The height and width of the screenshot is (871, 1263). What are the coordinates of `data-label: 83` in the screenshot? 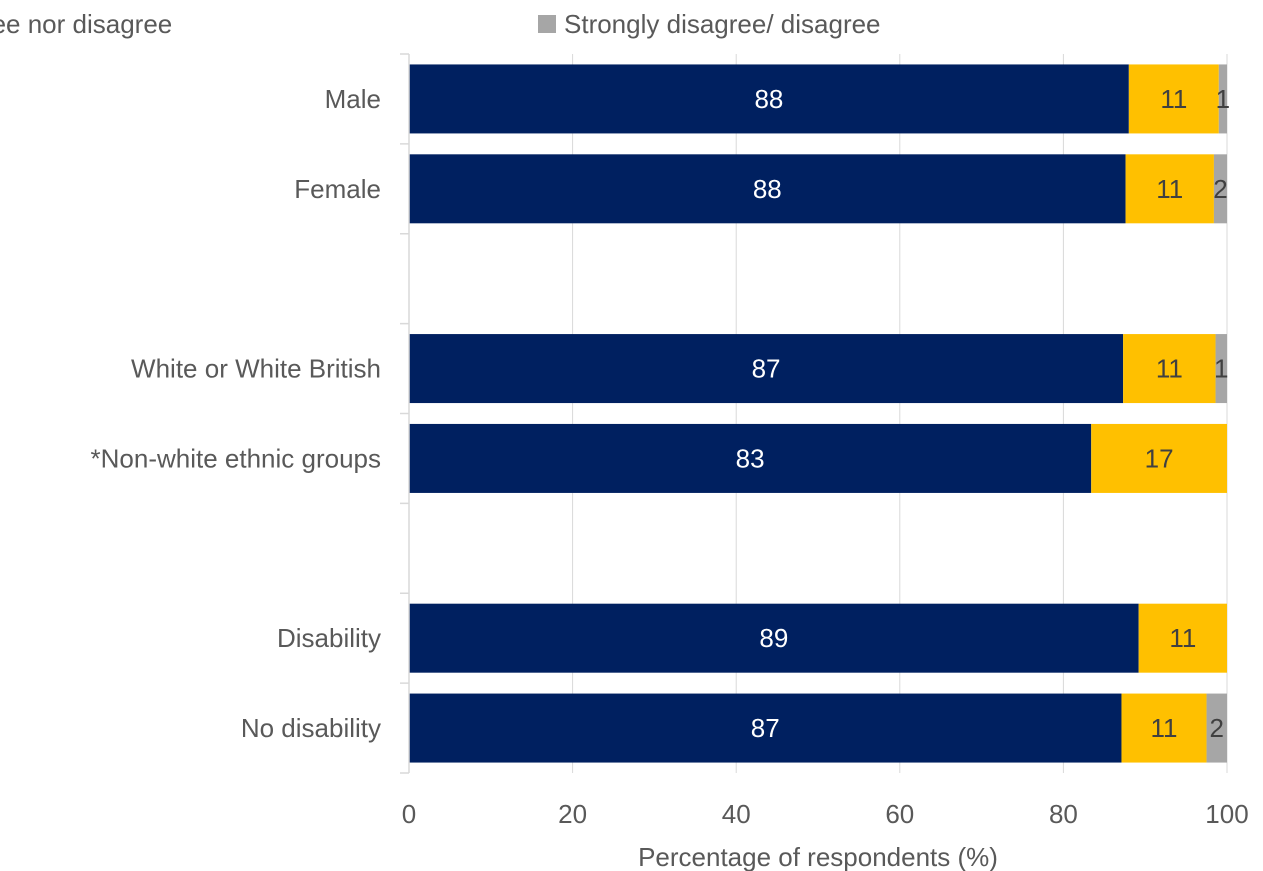 It's located at (750, 458).